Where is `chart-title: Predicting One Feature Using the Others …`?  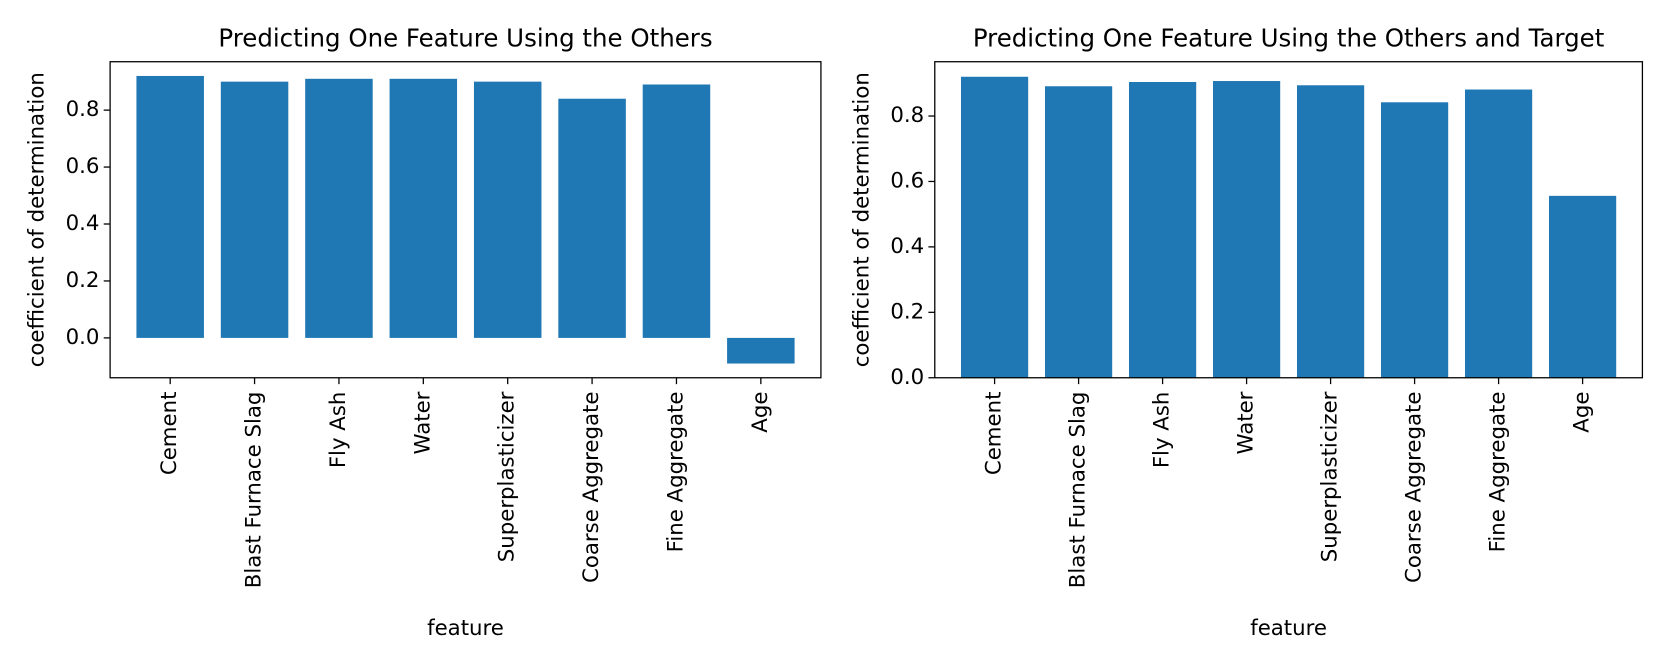 chart-title: Predicting One Feature Using the Others … is located at coordinates (1289, 37).